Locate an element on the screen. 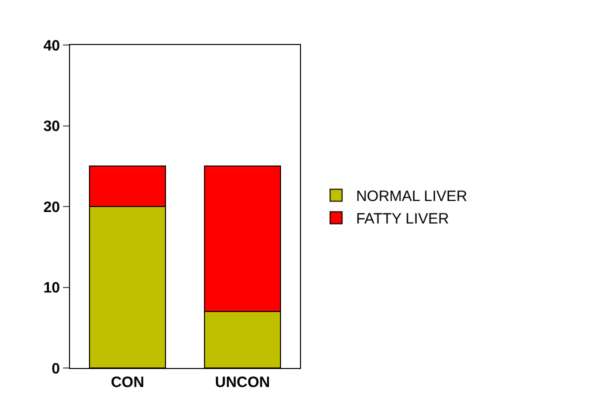  y-tick-label: 0 is located at coordinates (56, 369).